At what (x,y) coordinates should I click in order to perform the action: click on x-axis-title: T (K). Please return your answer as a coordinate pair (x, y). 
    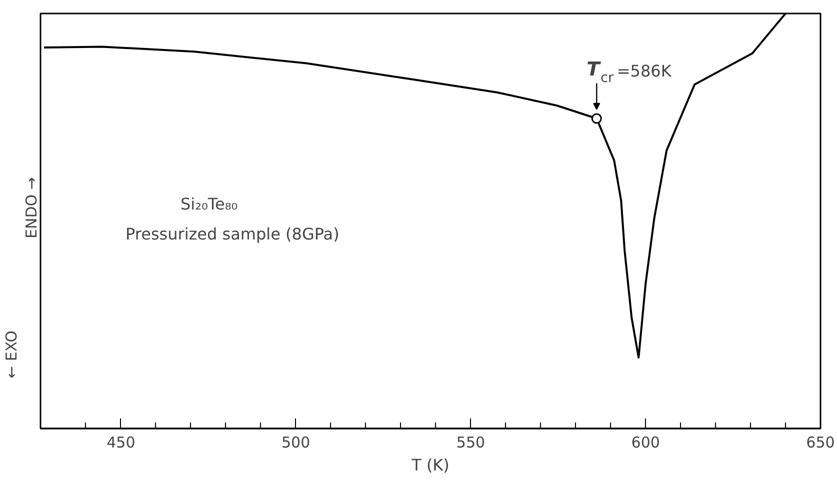
    Looking at the image, I should click on (430, 465).